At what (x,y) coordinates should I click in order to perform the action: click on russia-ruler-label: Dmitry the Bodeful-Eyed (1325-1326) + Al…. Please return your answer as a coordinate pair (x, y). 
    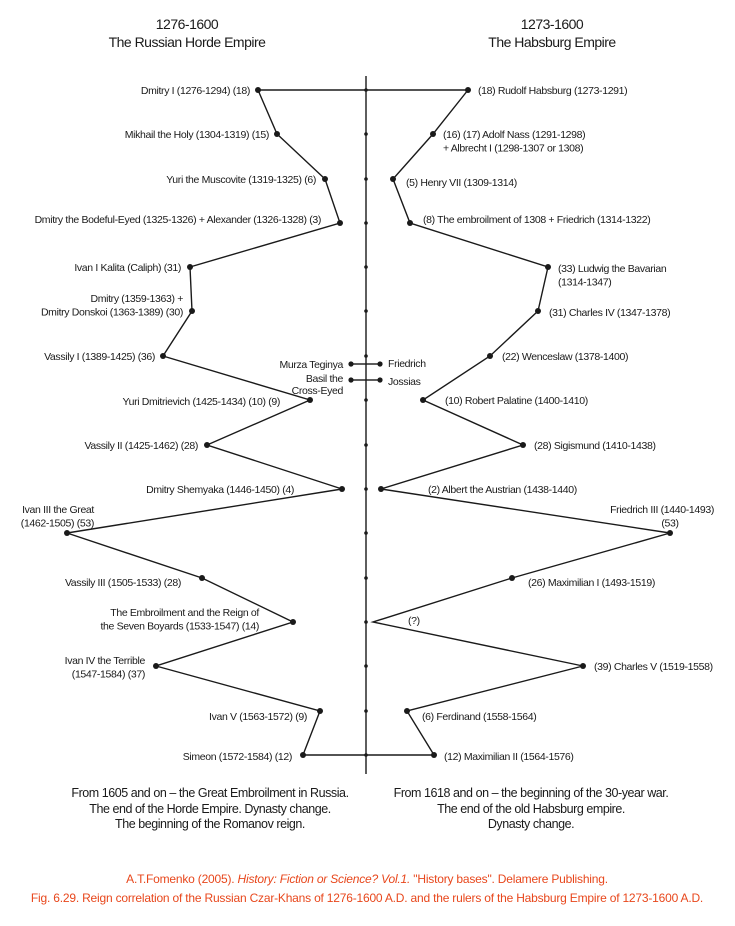
    Looking at the image, I should click on (178, 220).